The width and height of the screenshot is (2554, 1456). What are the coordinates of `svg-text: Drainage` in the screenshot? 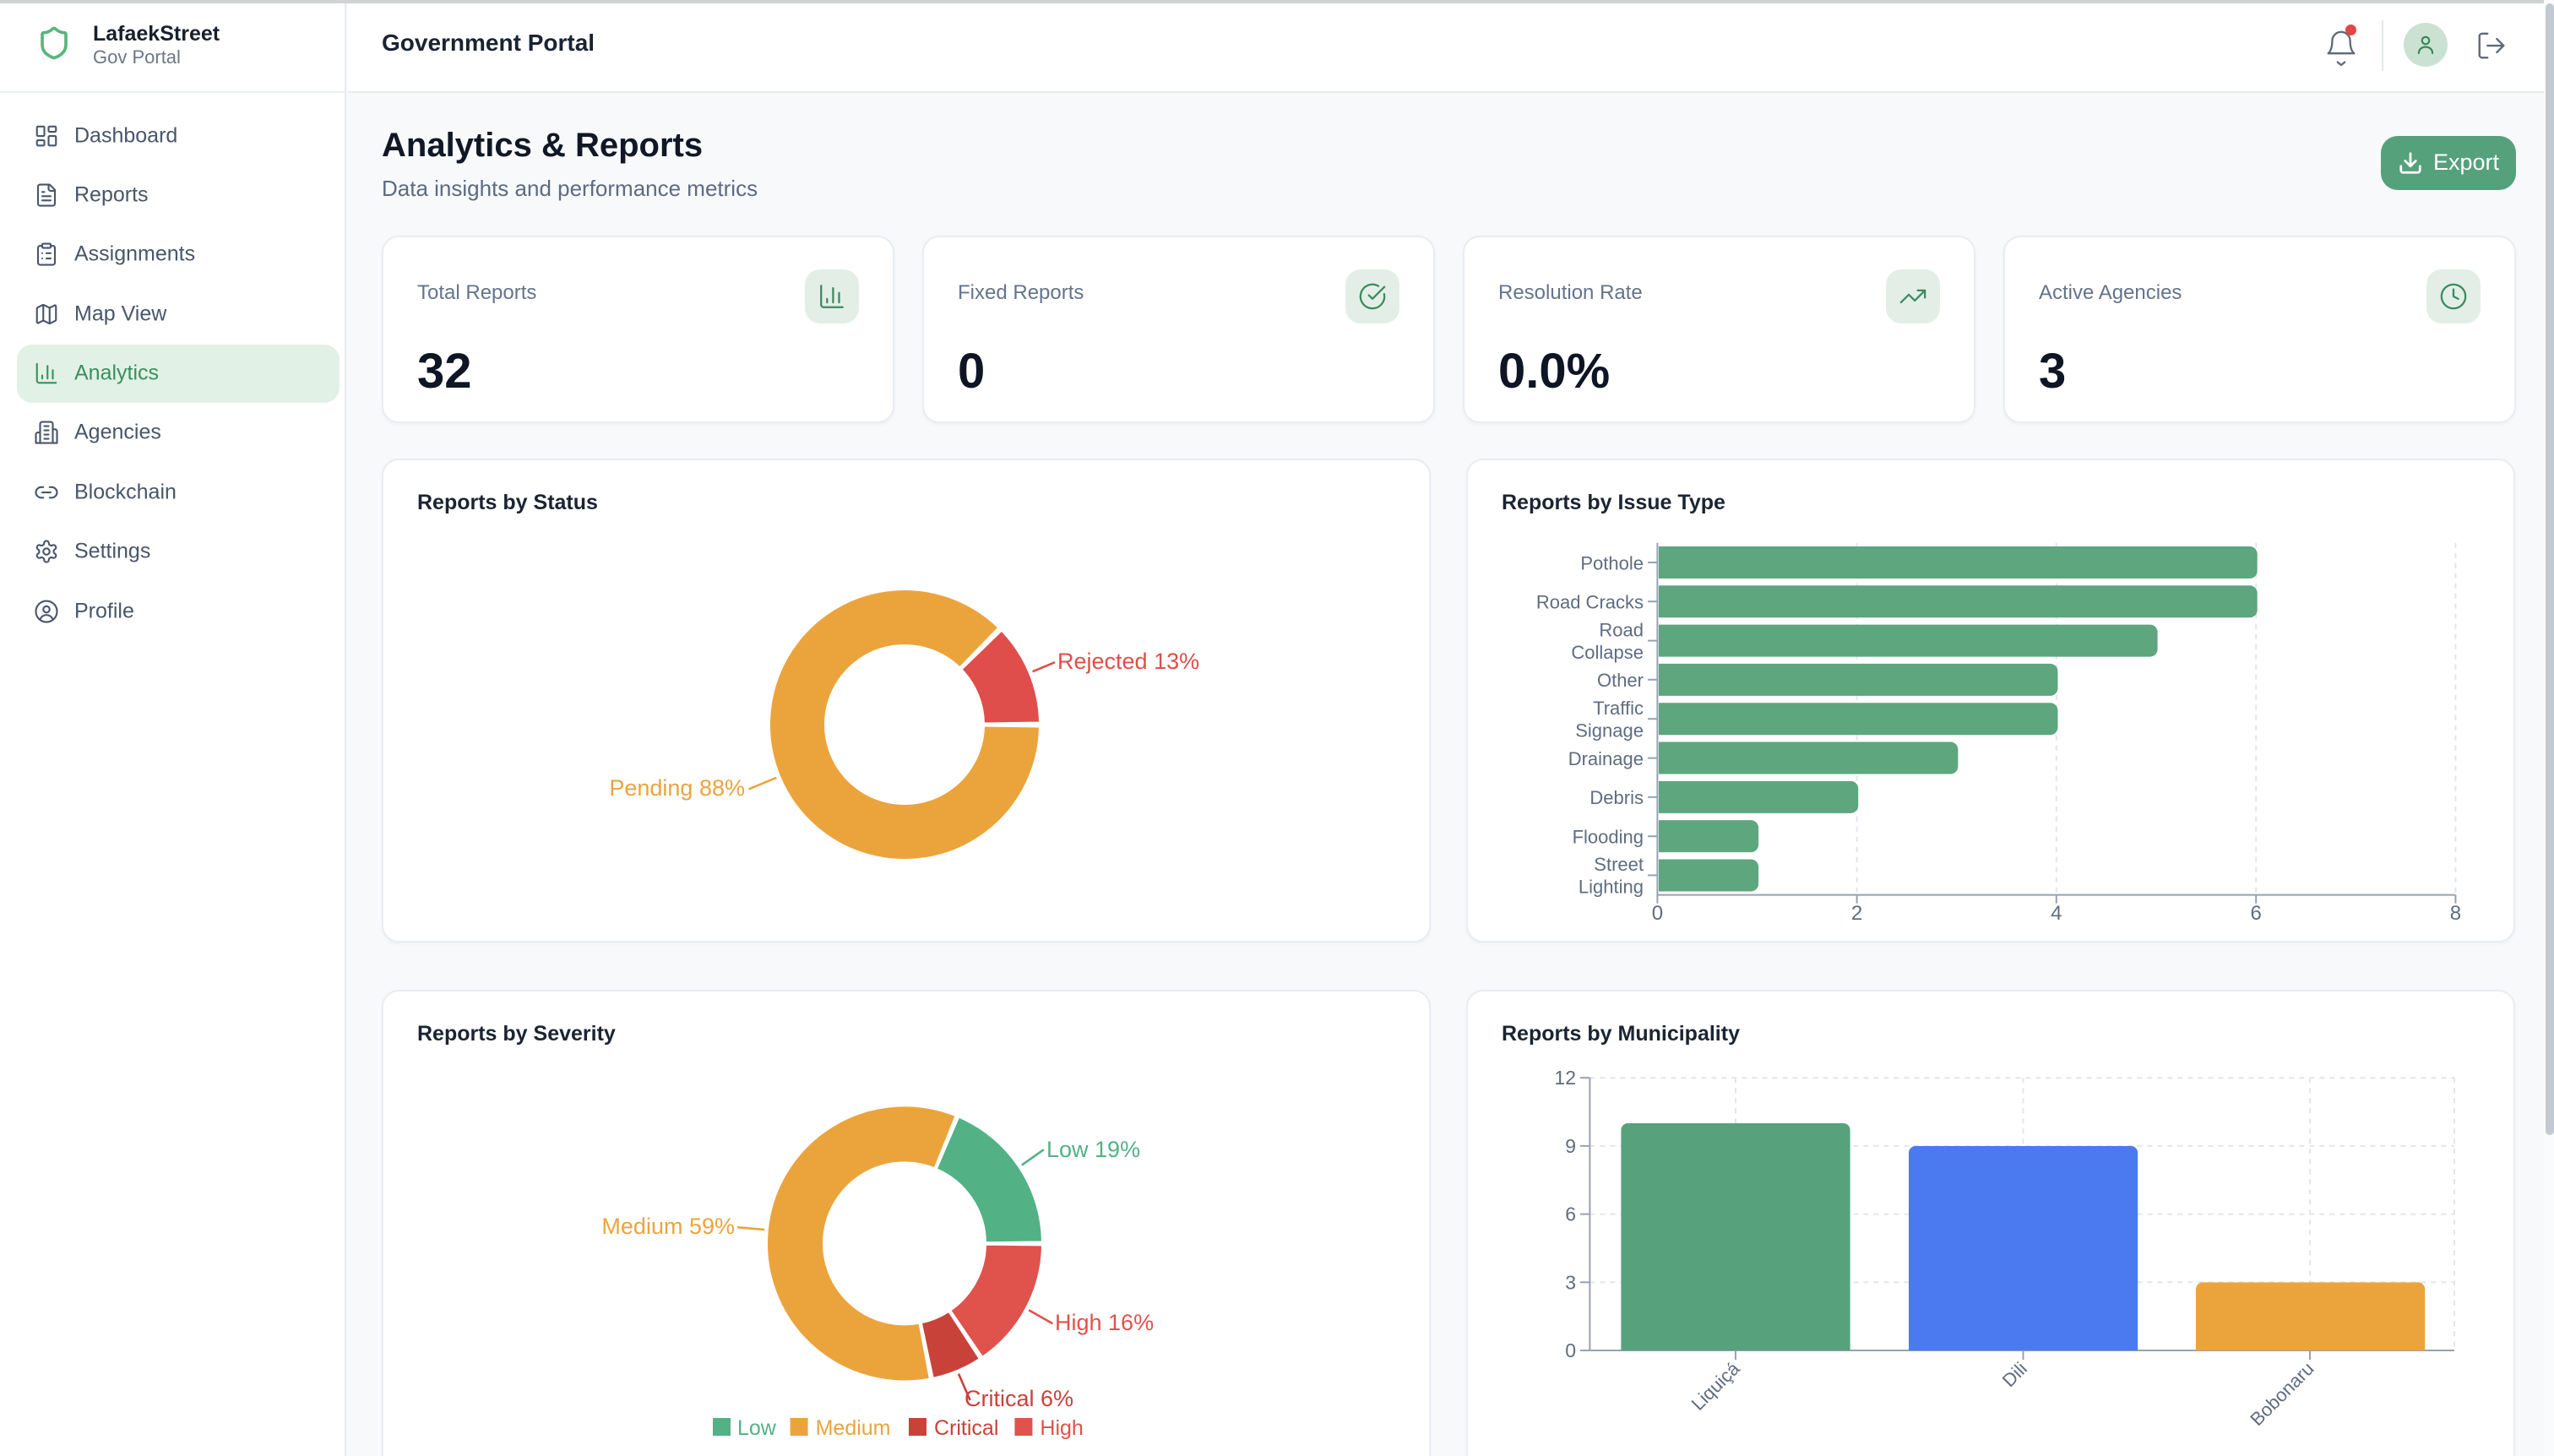 It's located at (1606, 759).